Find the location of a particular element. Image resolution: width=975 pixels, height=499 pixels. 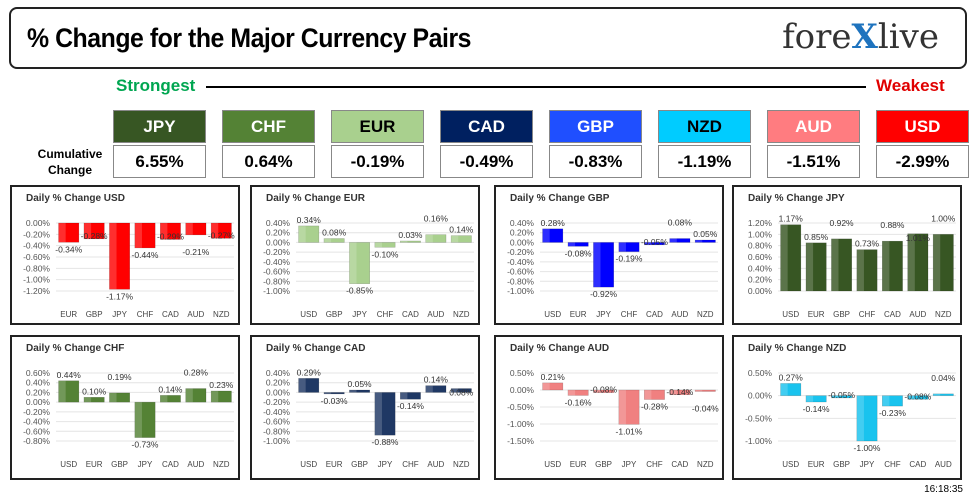

cumulative-change-value: -1.19% is located at coordinates (704, 161).